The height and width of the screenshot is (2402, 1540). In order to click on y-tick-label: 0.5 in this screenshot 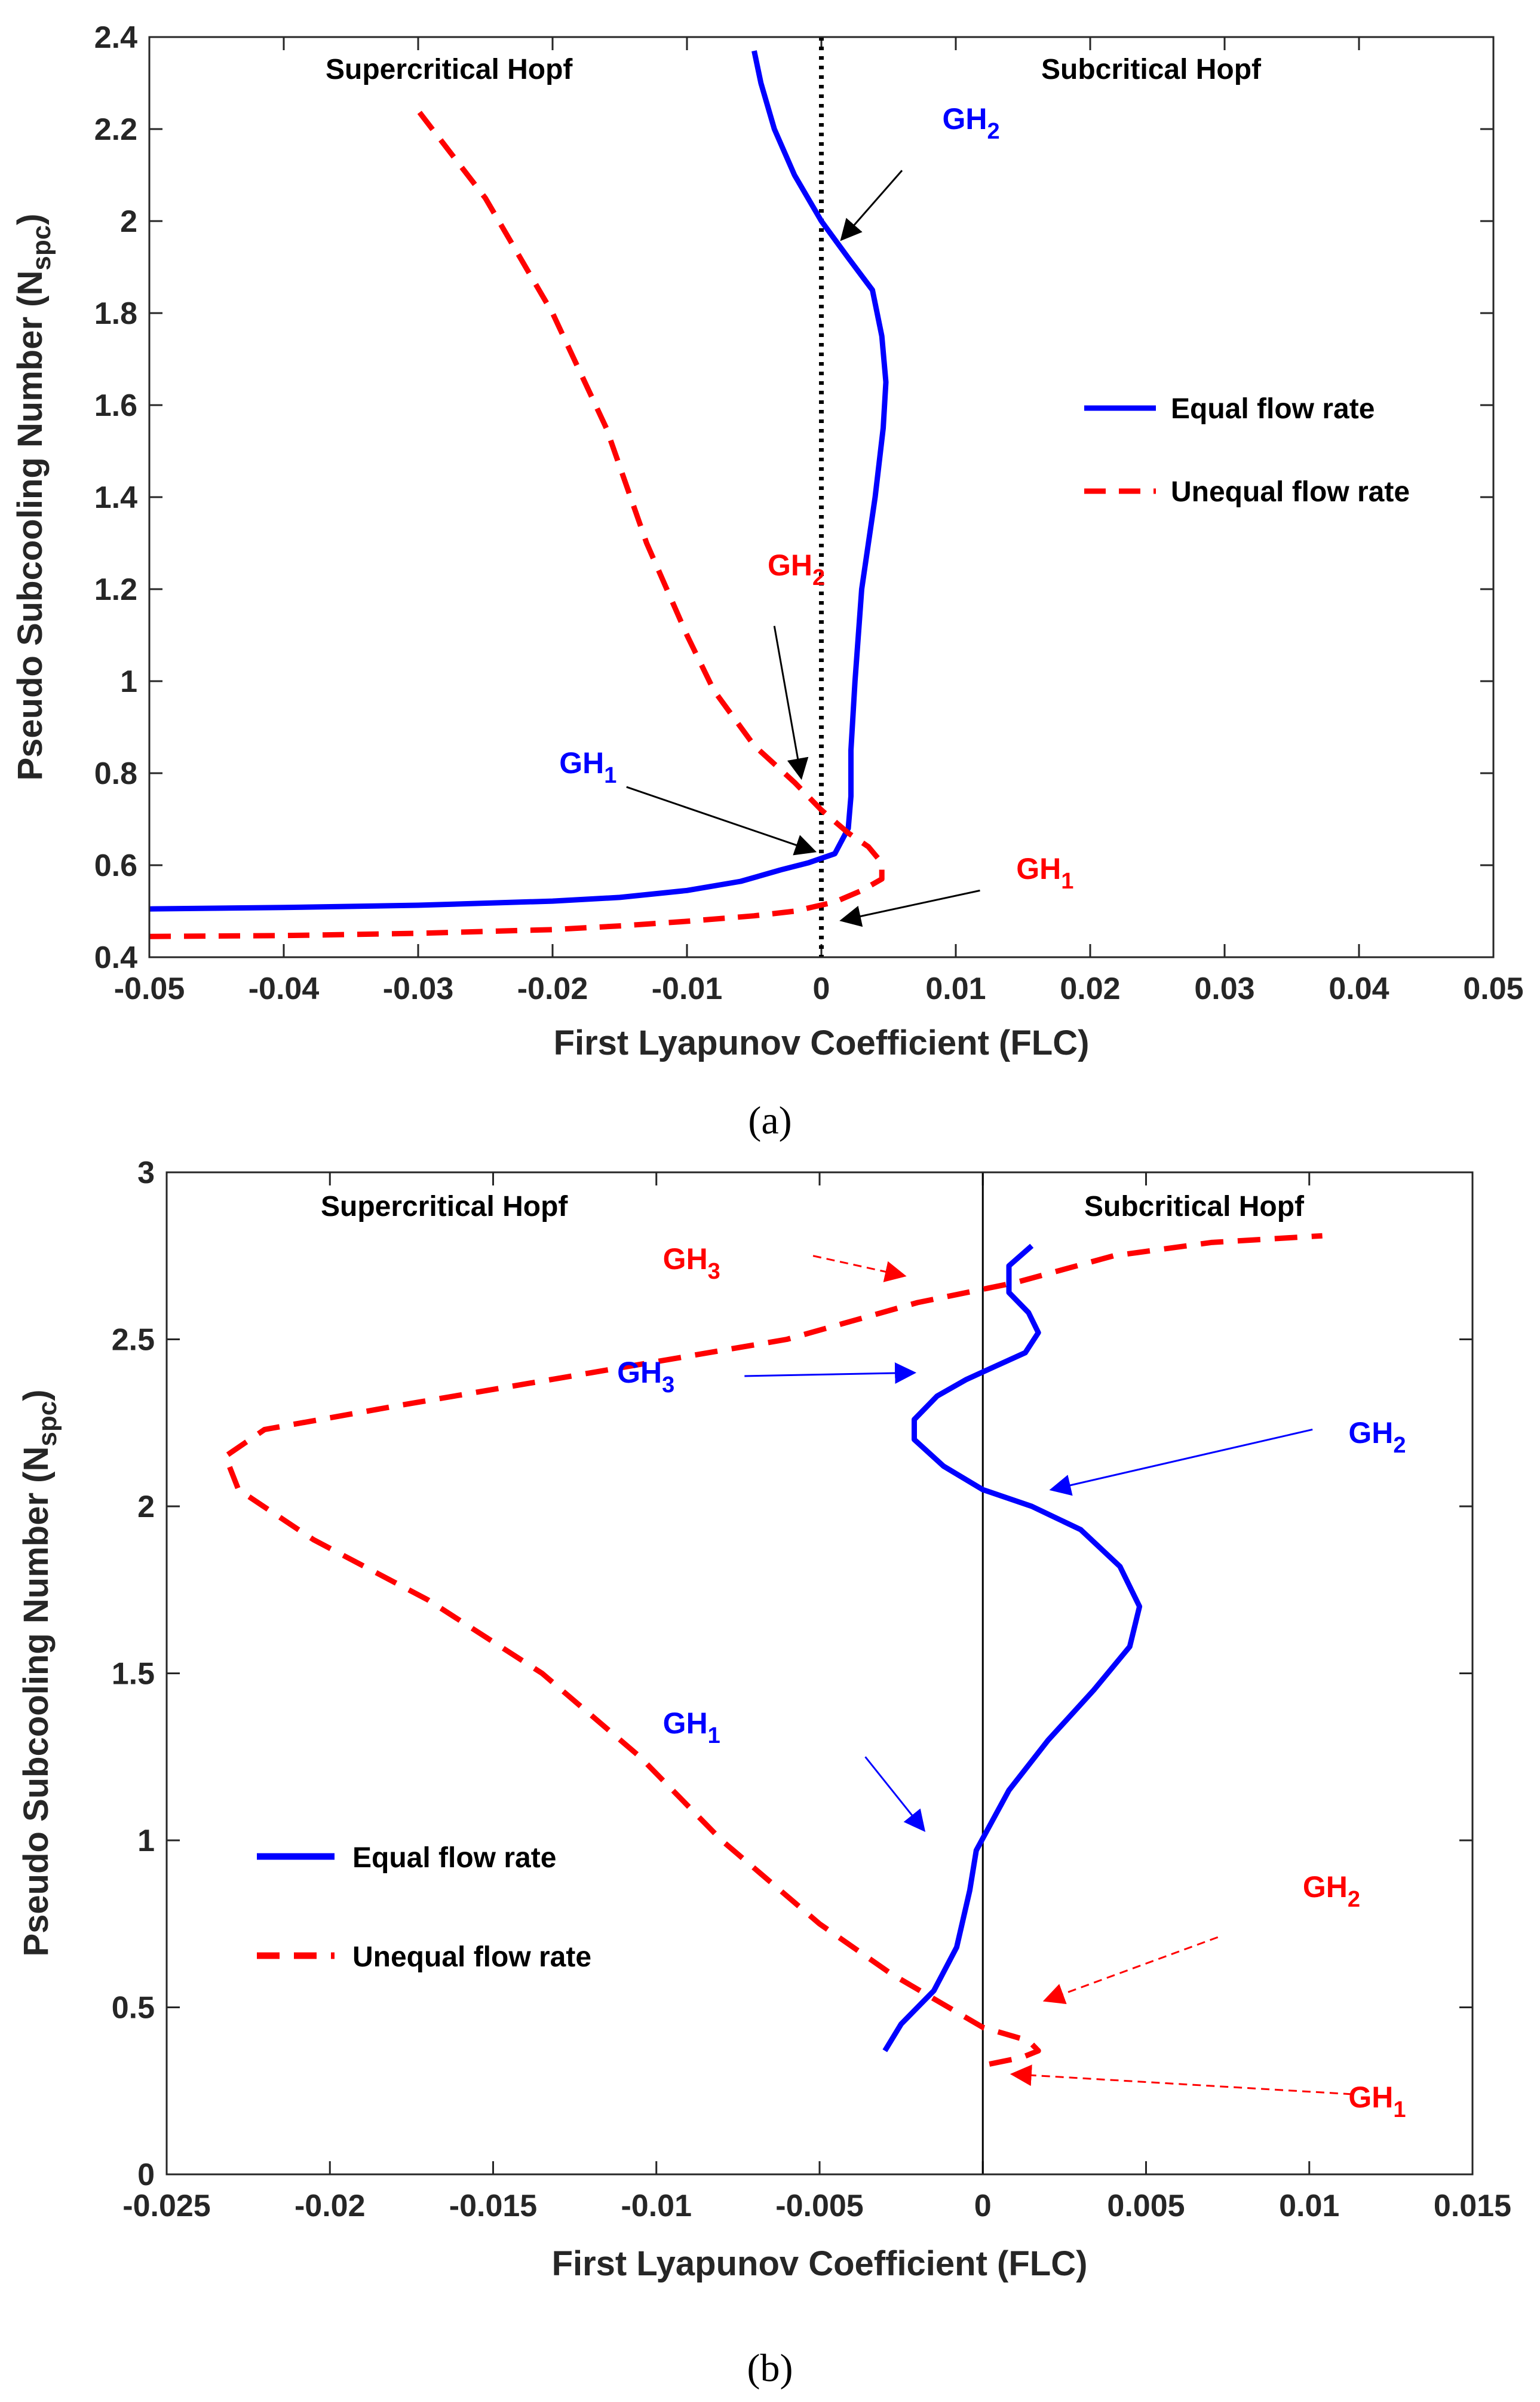, I will do `click(133, 2009)`.